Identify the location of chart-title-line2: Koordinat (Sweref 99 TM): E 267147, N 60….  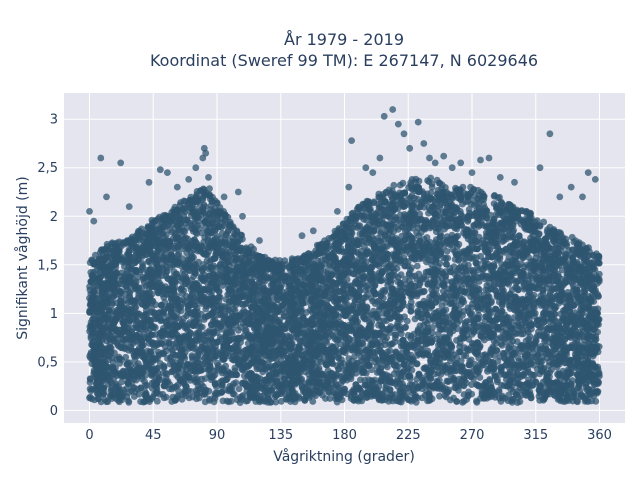
(344, 60).